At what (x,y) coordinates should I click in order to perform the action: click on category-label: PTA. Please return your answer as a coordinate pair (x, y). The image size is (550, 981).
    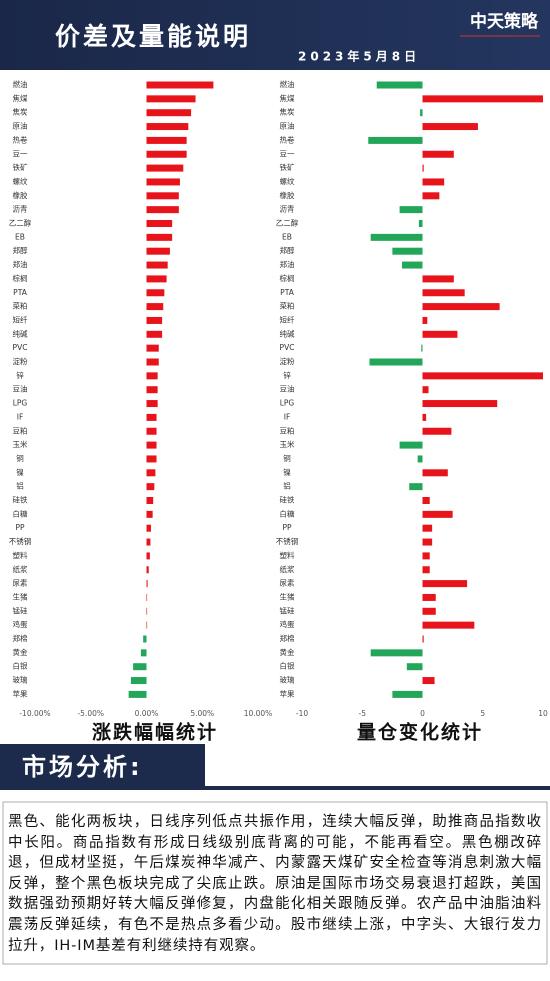
    Looking at the image, I should click on (20, 292).